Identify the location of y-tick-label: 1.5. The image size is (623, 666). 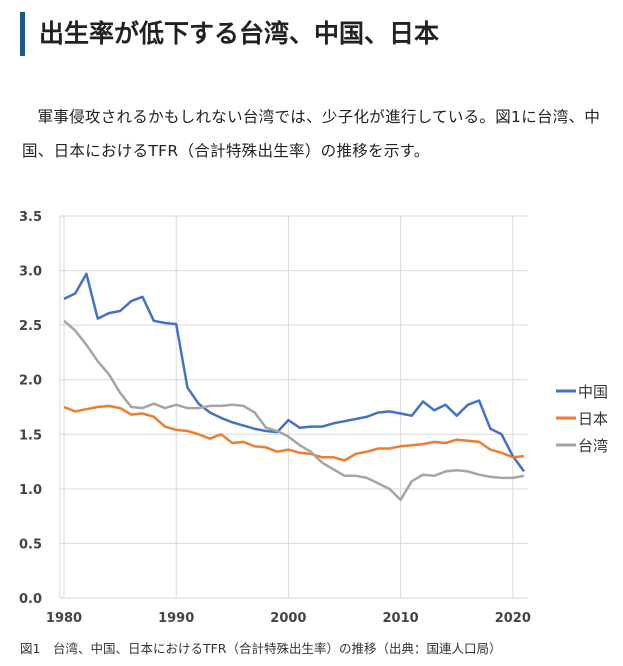
(30, 435).